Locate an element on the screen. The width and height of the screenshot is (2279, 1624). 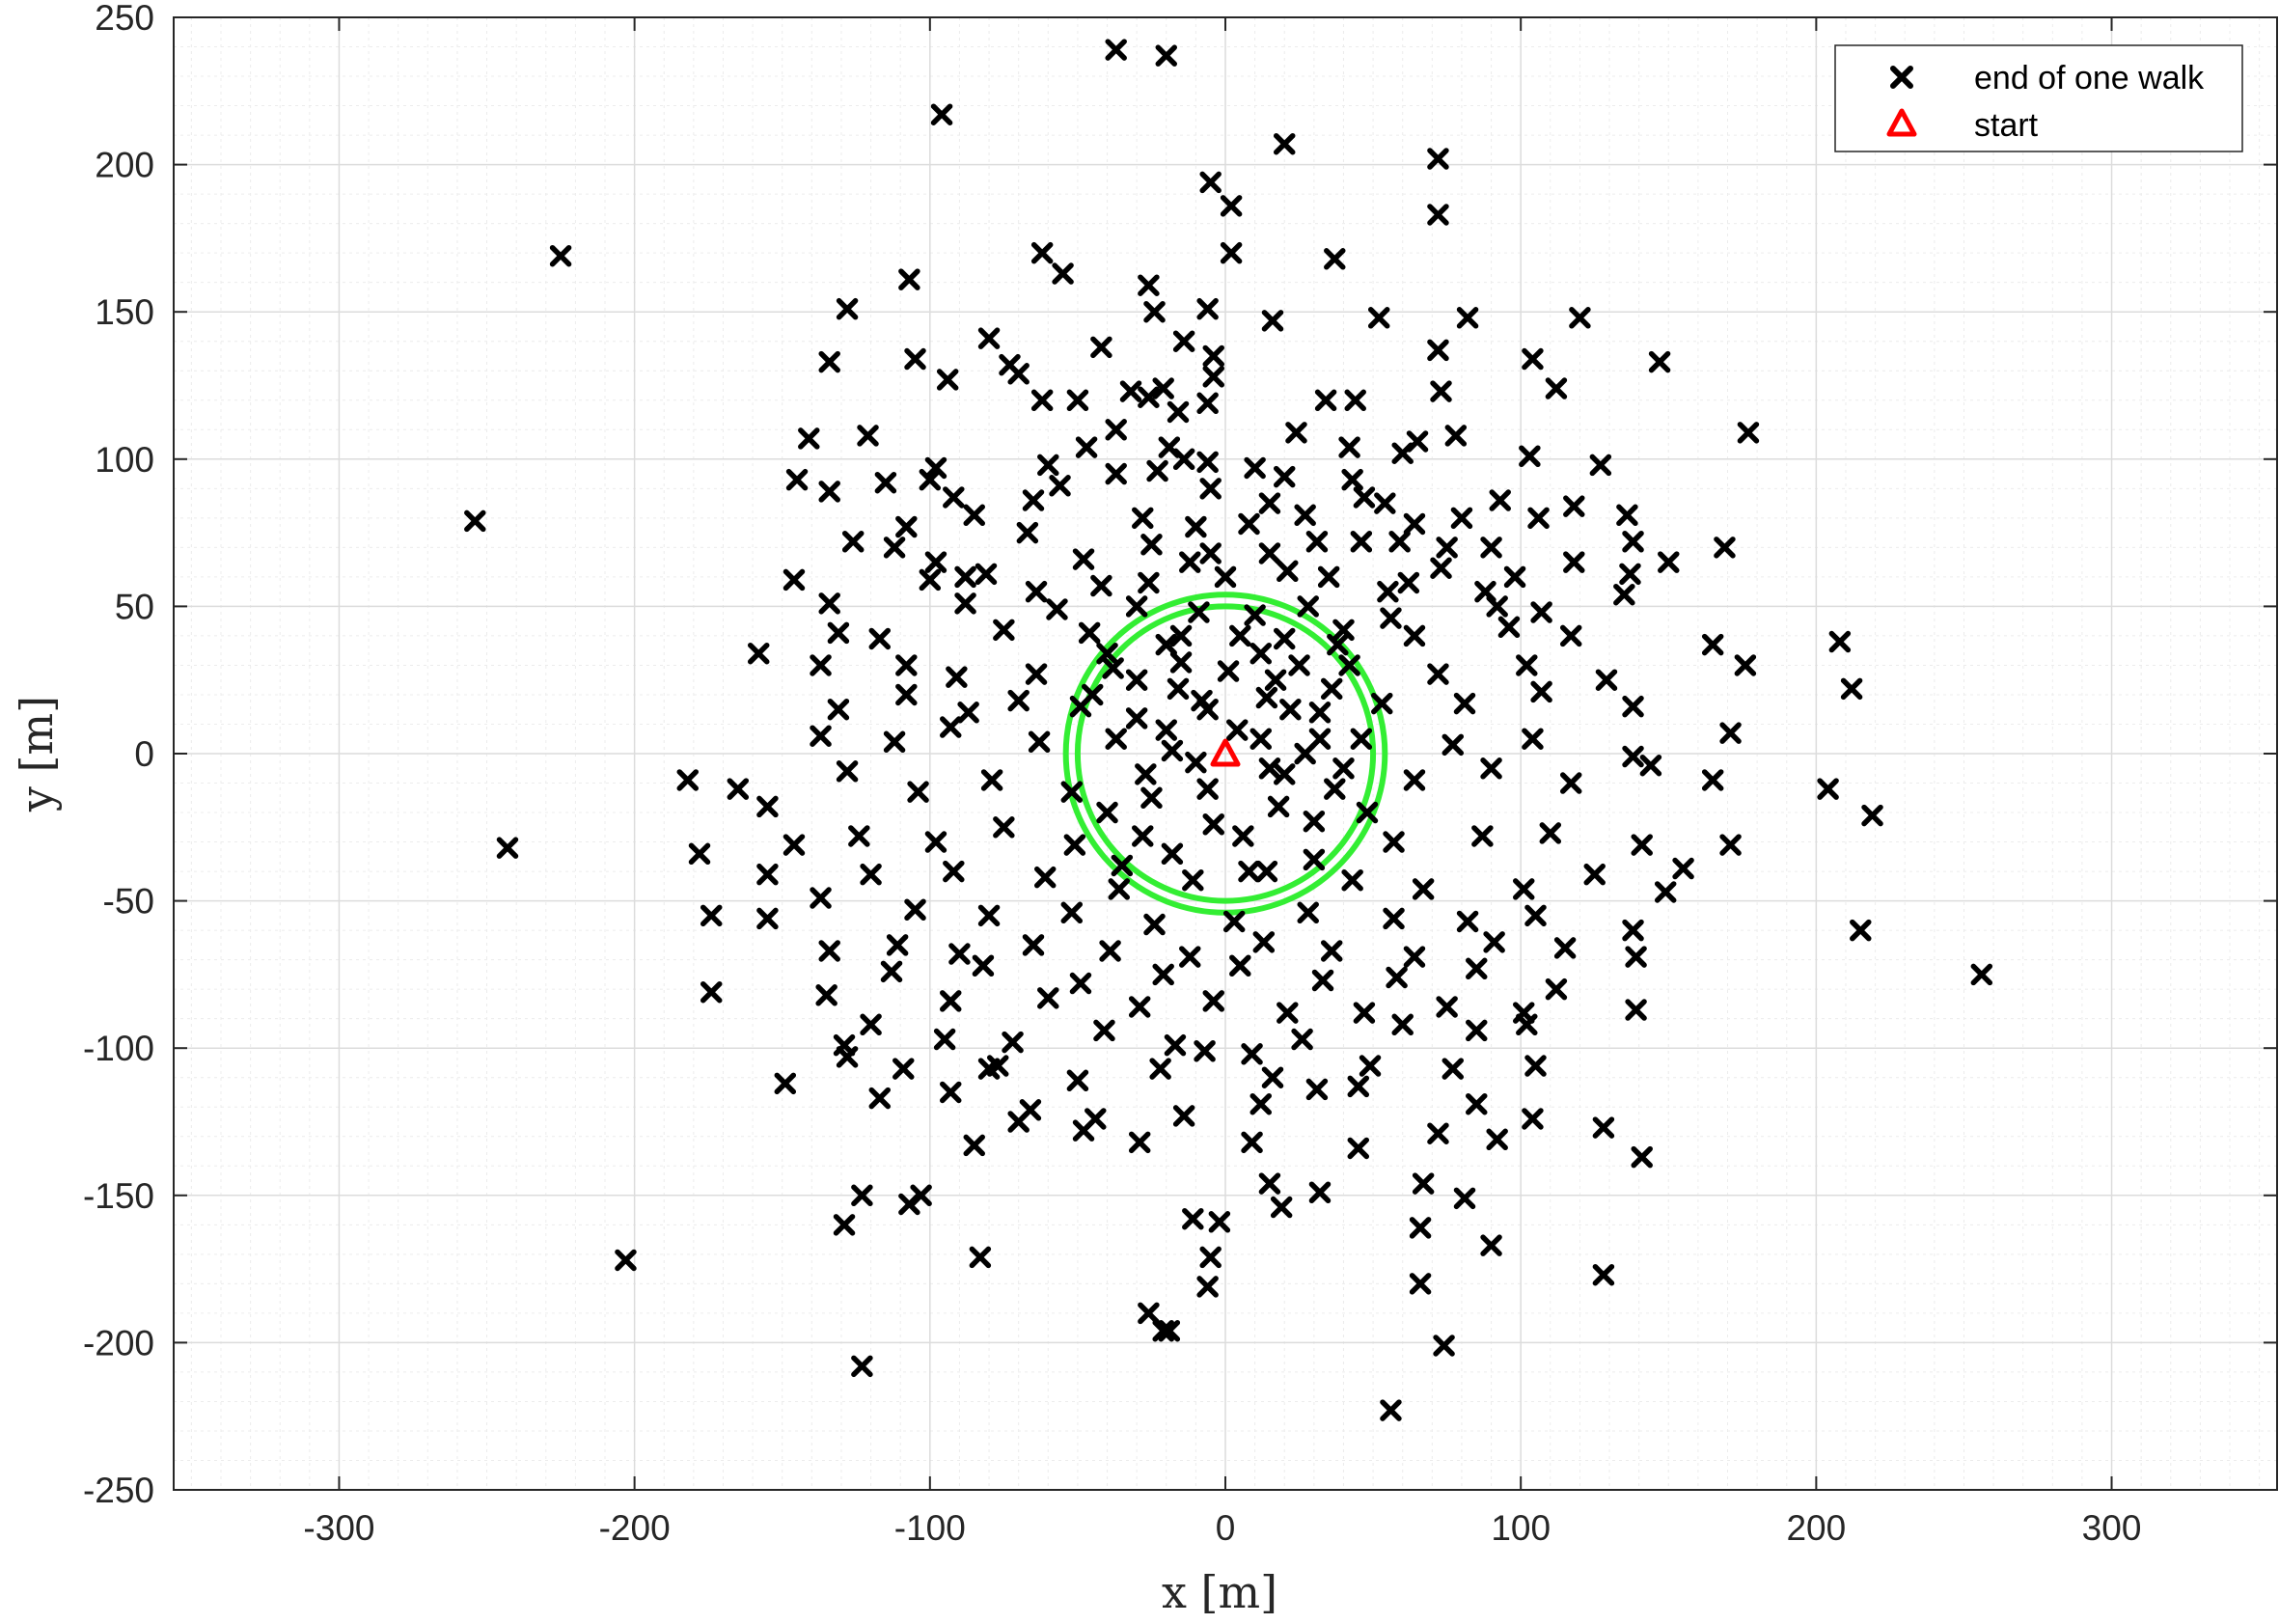
y-tick-label: 250 is located at coordinates (124, 19).